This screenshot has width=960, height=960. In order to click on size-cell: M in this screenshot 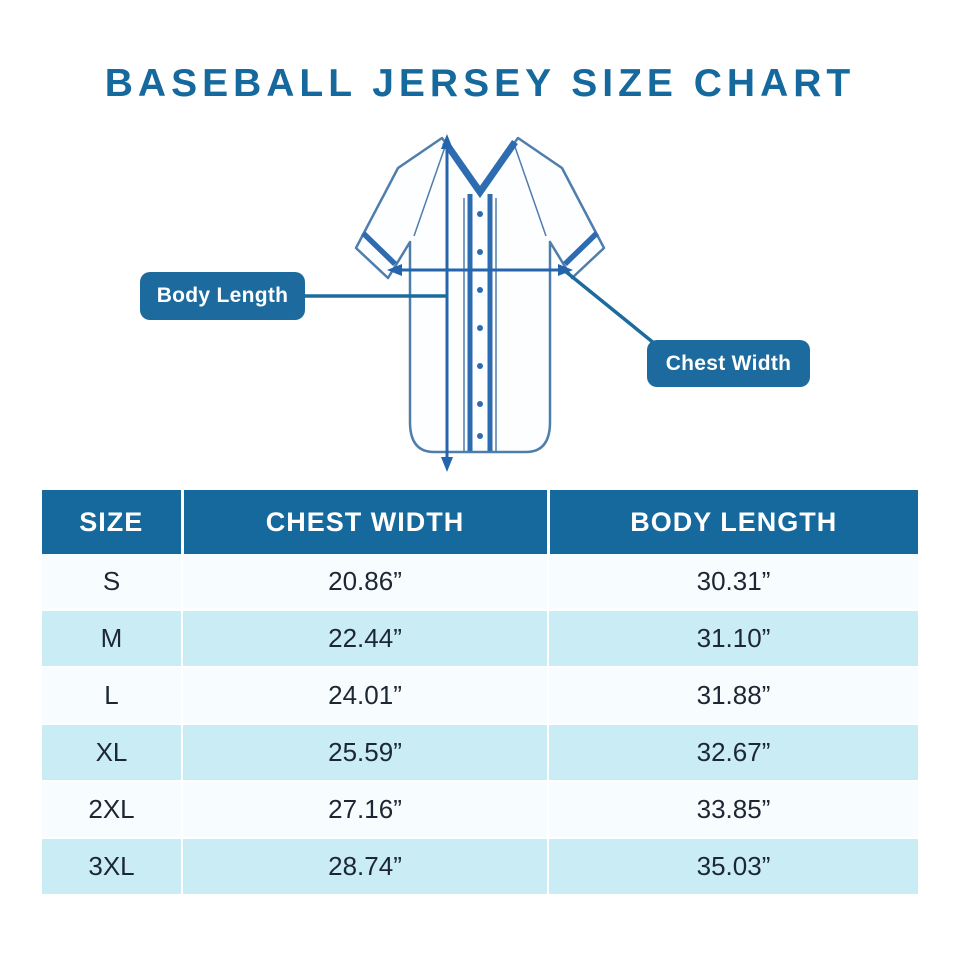, I will do `click(112, 639)`.